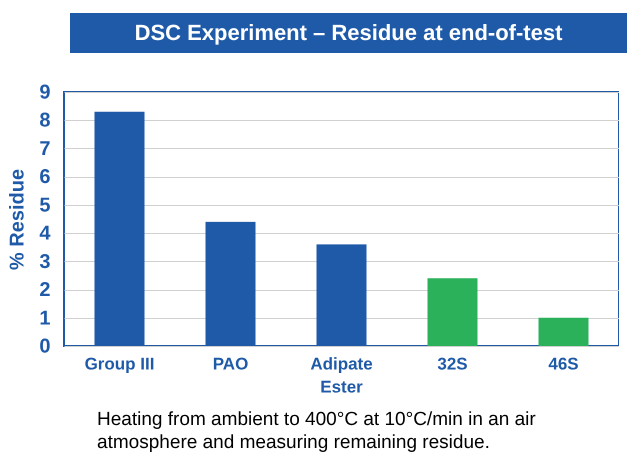 The height and width of the screenshot is (459, 627). What do you see at coordinates (44, 93) in the screenshot?
I see `y-tick-label: 9` at bounding box center [44, 93].